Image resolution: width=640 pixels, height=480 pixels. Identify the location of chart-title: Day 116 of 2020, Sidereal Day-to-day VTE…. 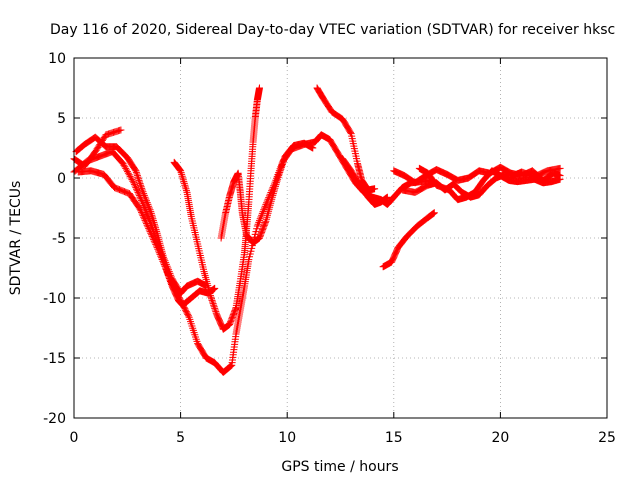
(332, 30).